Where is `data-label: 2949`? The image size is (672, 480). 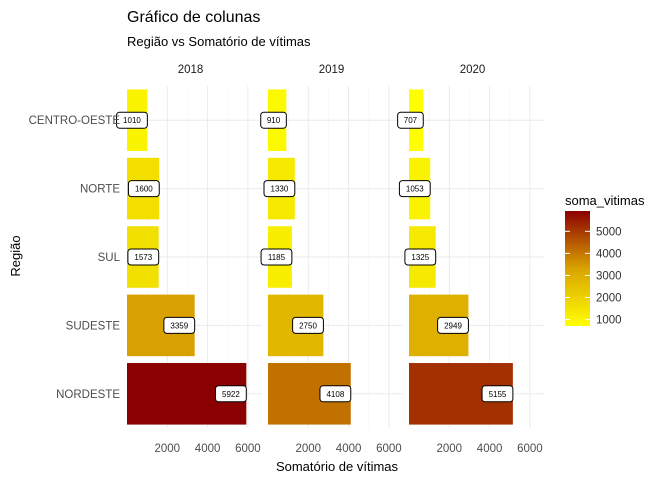 data-label: 2949 is located at coordinates (453, 325).